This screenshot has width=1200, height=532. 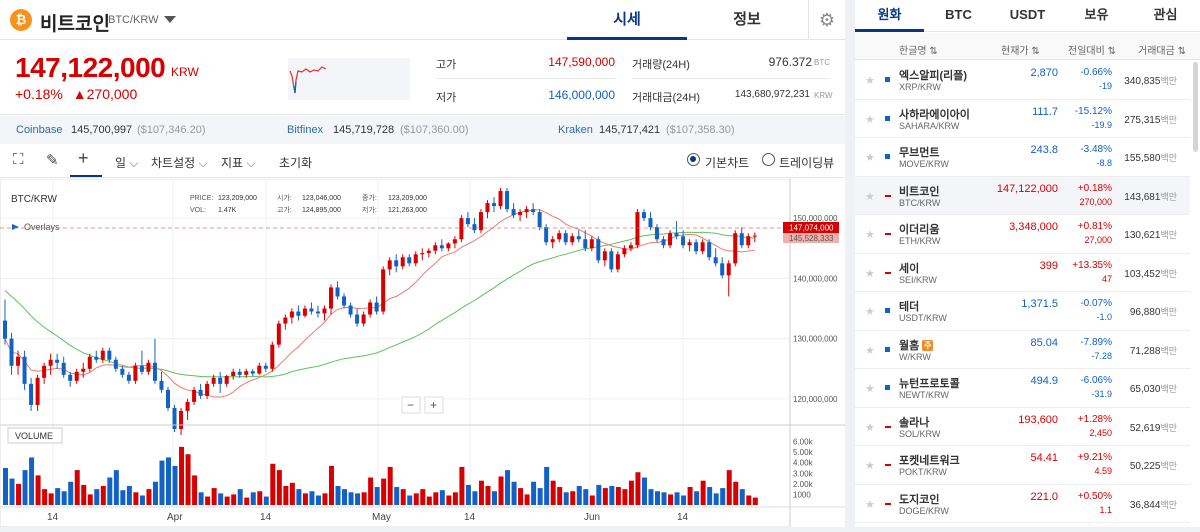 I want to click on reset-button: 초기화, so click(x=296, y=163).